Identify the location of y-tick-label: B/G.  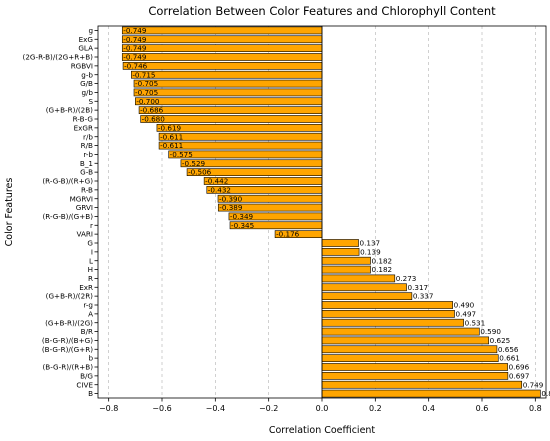
(86, 375).